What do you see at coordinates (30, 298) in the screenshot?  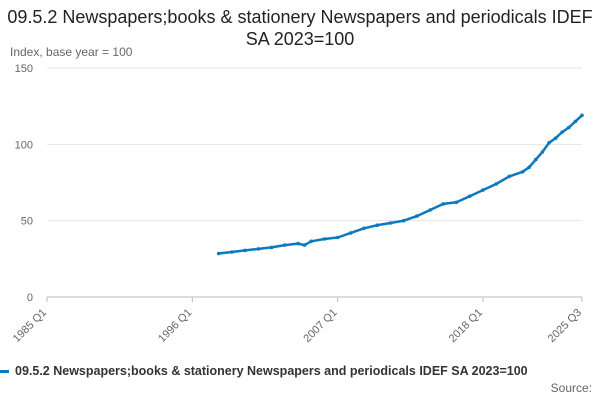 I see `y-tick-label: 0` at bounding box center [30, 298].